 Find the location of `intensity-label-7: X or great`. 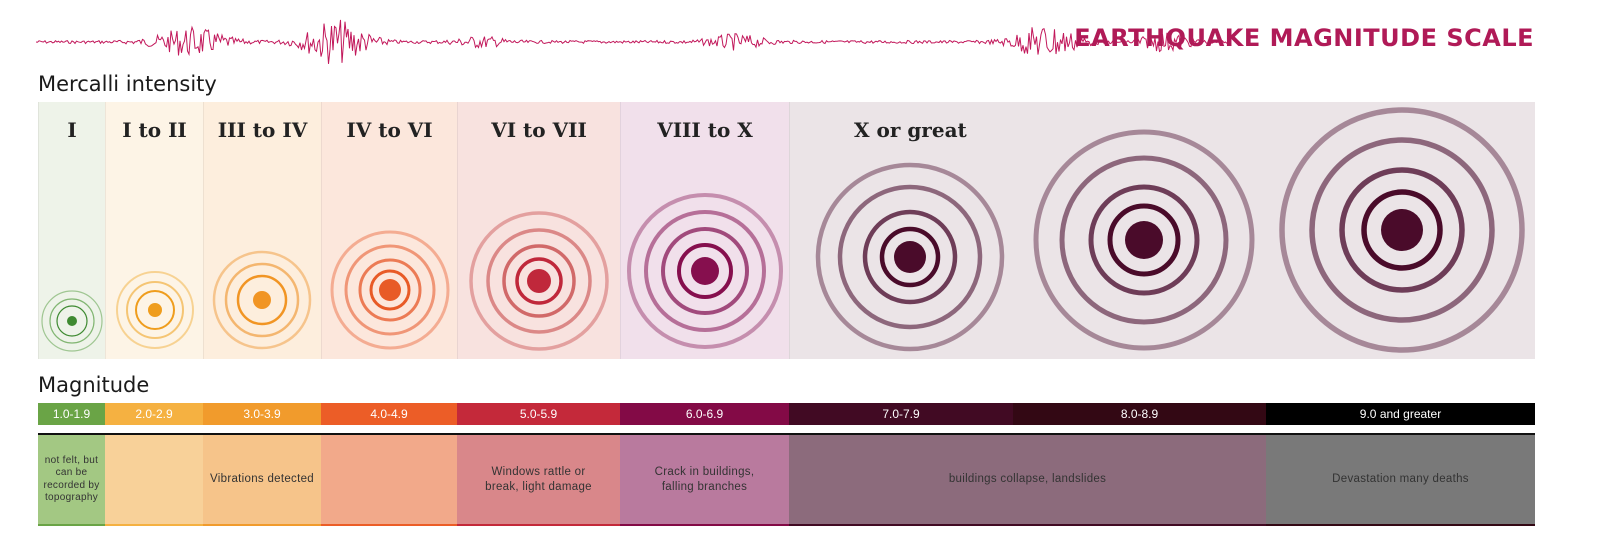

intensity-label-7: X or great is located at coordinates (910, 130).